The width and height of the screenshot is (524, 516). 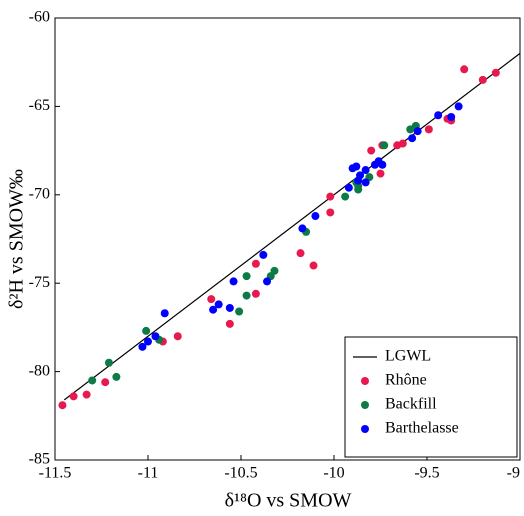 What do you see at coordinates (411, 404) in the screenshot?
I see `legend-label: Backfill` at bounding box center [411, 404].